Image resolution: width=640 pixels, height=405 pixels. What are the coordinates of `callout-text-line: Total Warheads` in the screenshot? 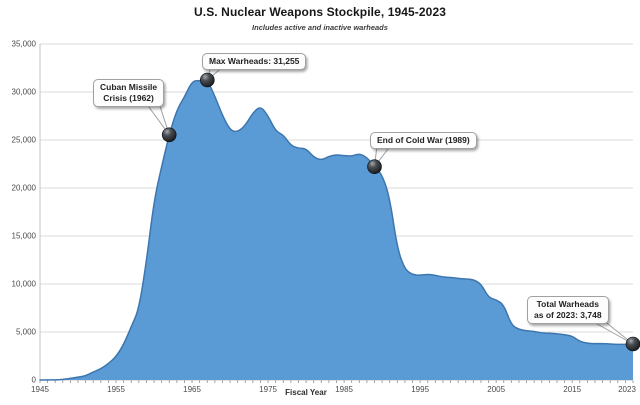 It's located at (567, 304).